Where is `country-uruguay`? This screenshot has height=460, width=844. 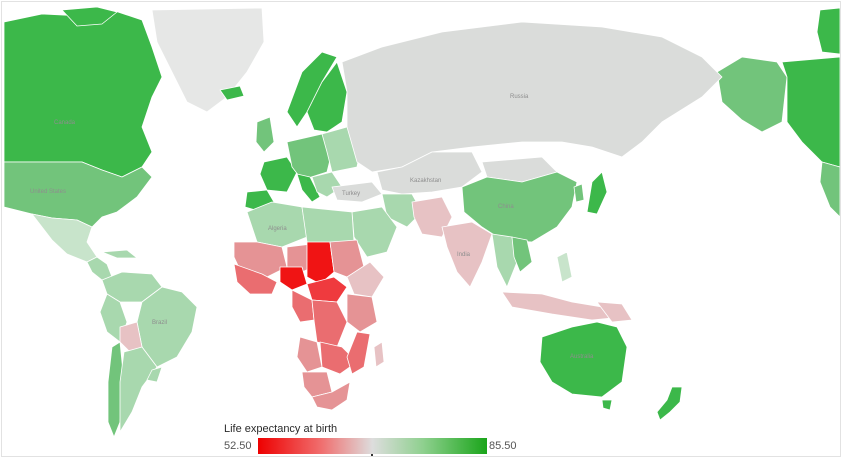 country-uruguay is located at coordinates (154, 374).